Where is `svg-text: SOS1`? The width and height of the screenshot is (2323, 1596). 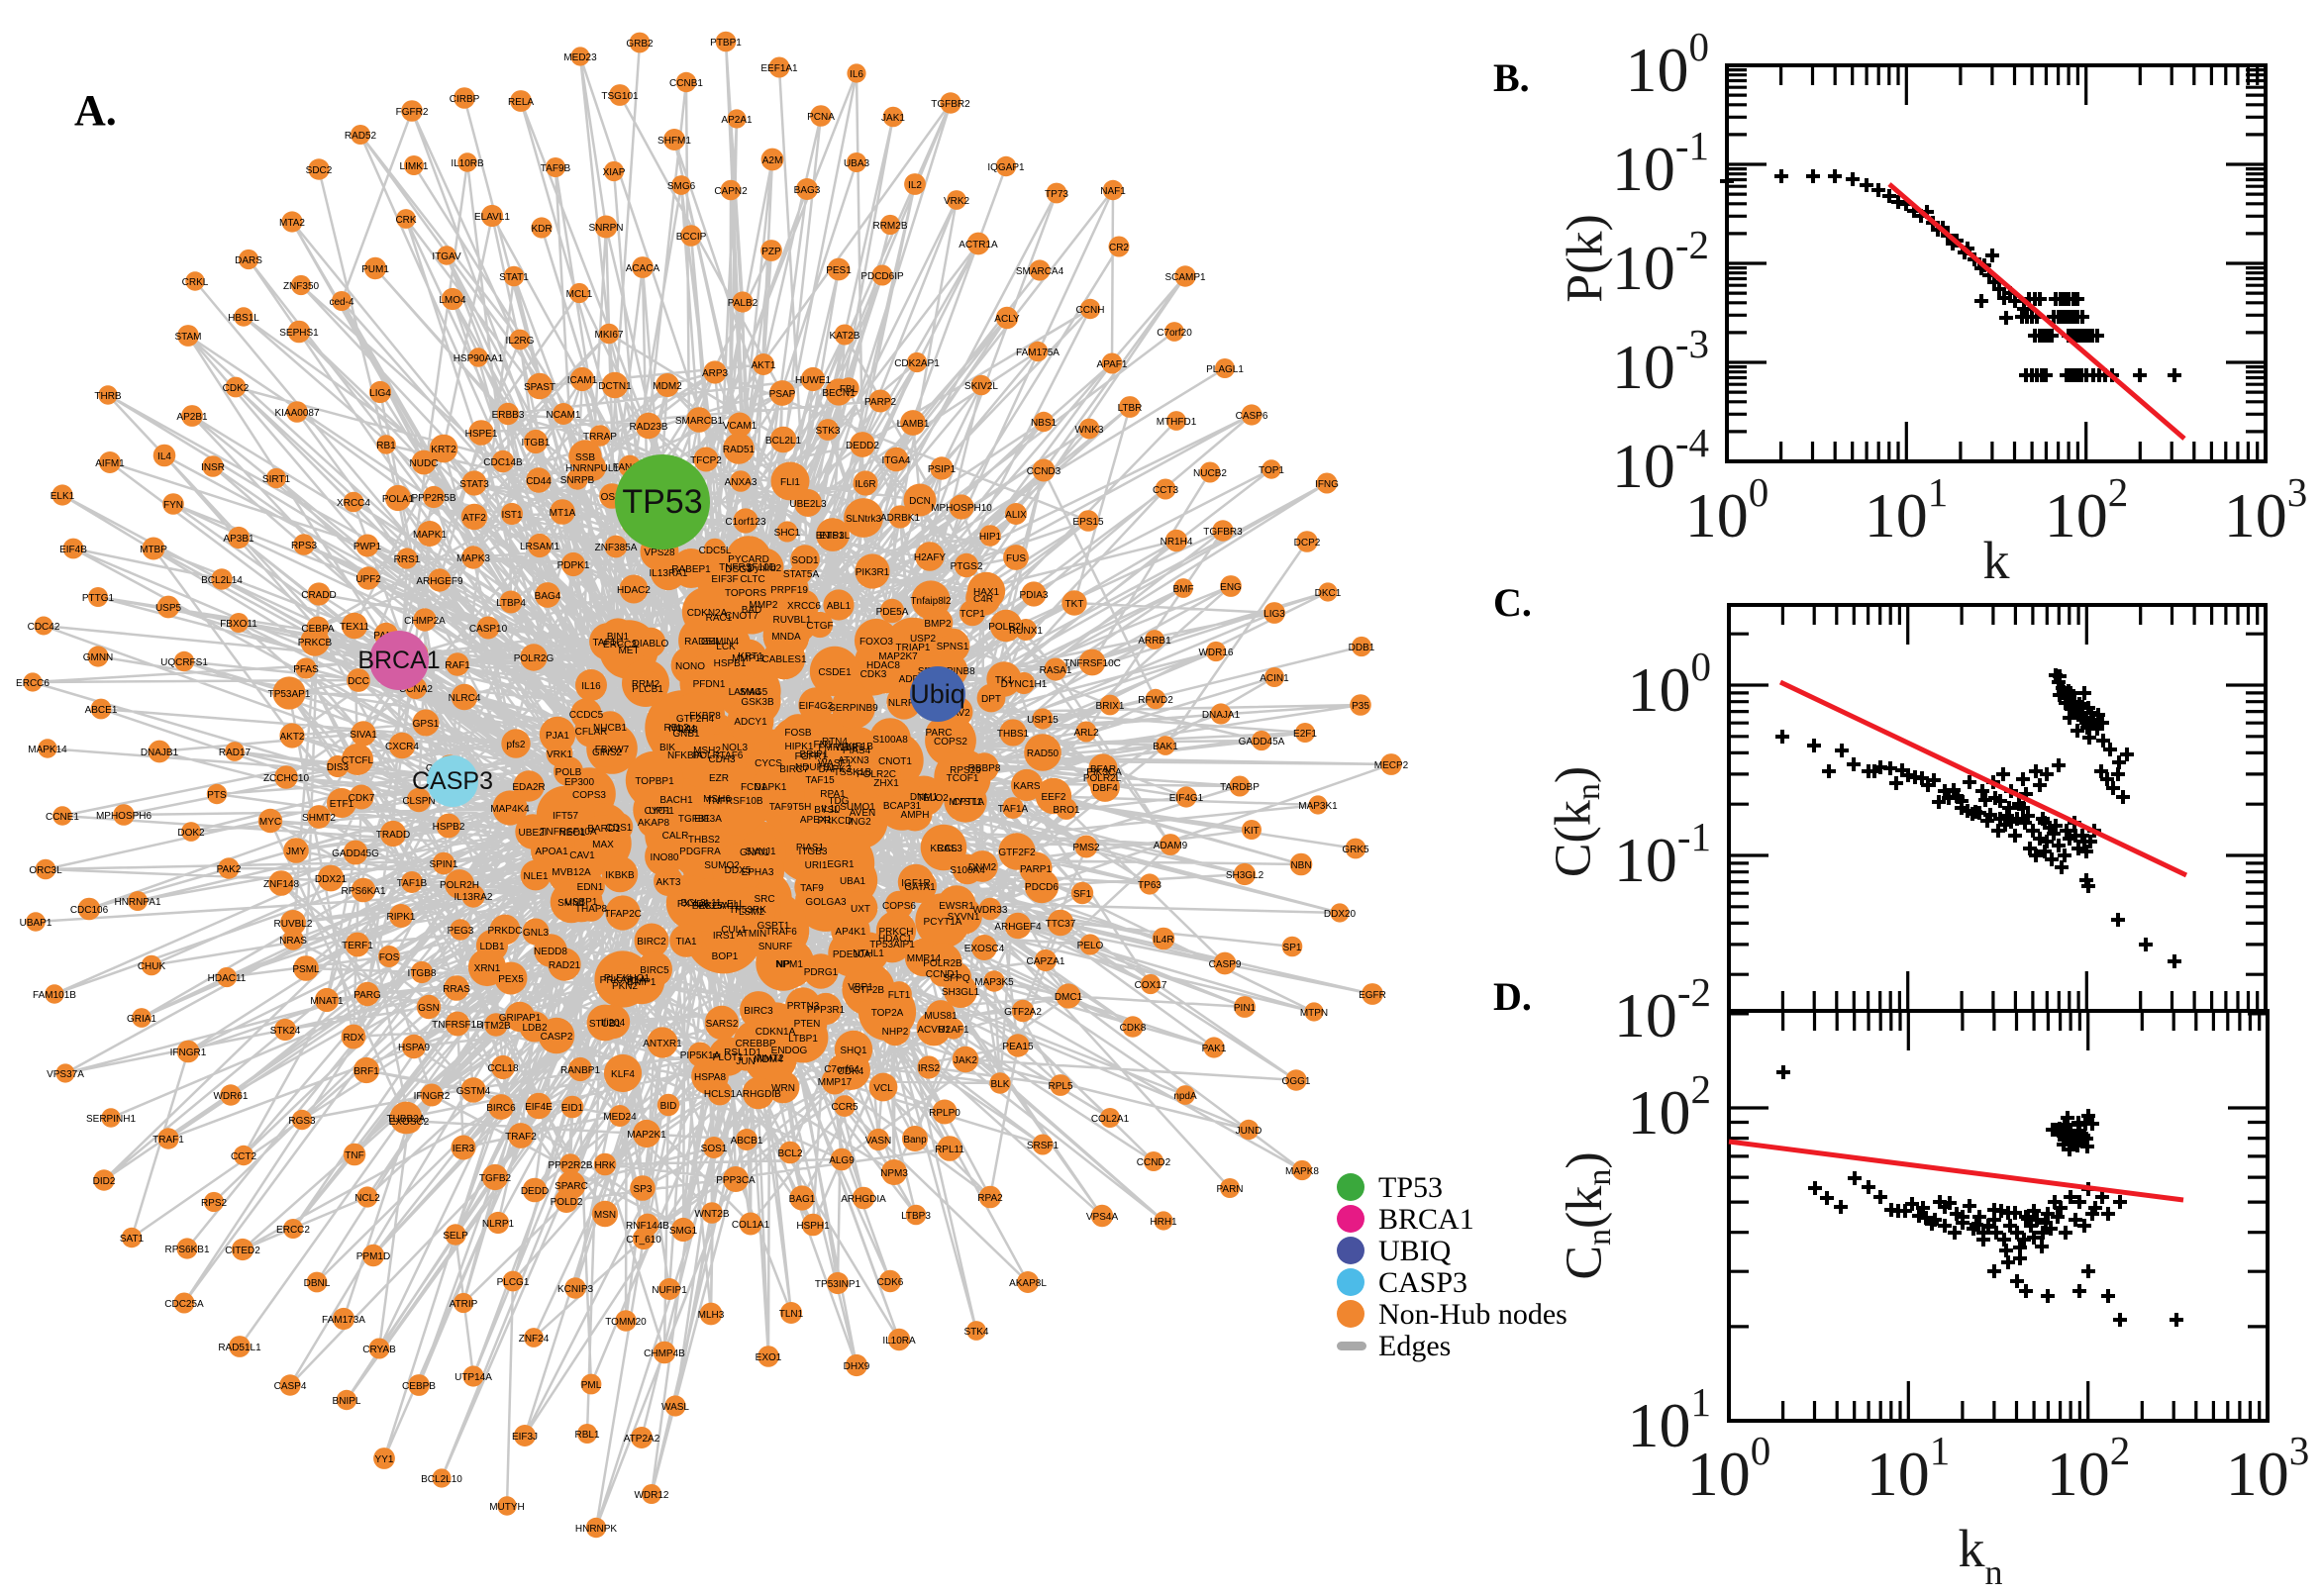
svg-text: SOS1 is located at coordinates (714, 1149).